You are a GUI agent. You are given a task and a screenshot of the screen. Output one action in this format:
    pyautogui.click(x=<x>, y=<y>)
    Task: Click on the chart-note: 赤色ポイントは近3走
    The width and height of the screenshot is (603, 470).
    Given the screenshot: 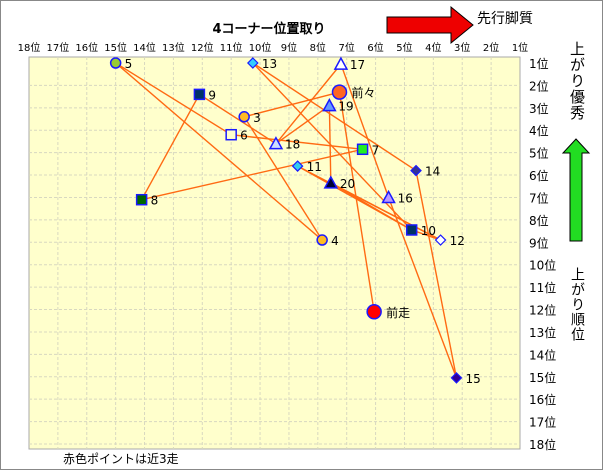 What is the action you would take?
    pyautogui.click(x=121, y=459)
    